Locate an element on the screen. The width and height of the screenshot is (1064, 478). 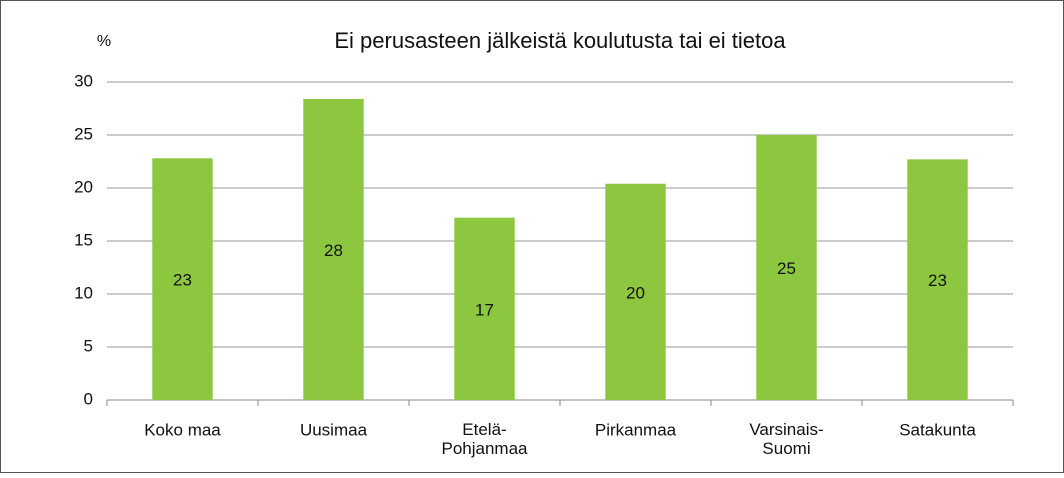
y-tick-label: 30 is located at coordinates (83, 80).